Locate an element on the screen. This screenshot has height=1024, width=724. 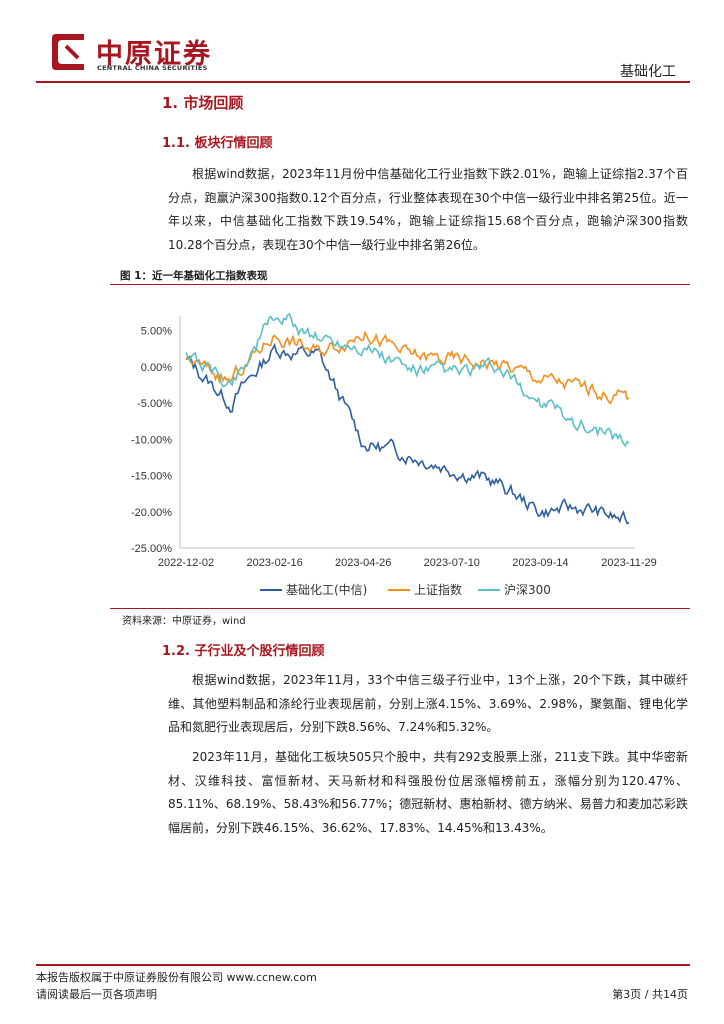
legend-label: 沪深300 is located at coordinates (527, 590).